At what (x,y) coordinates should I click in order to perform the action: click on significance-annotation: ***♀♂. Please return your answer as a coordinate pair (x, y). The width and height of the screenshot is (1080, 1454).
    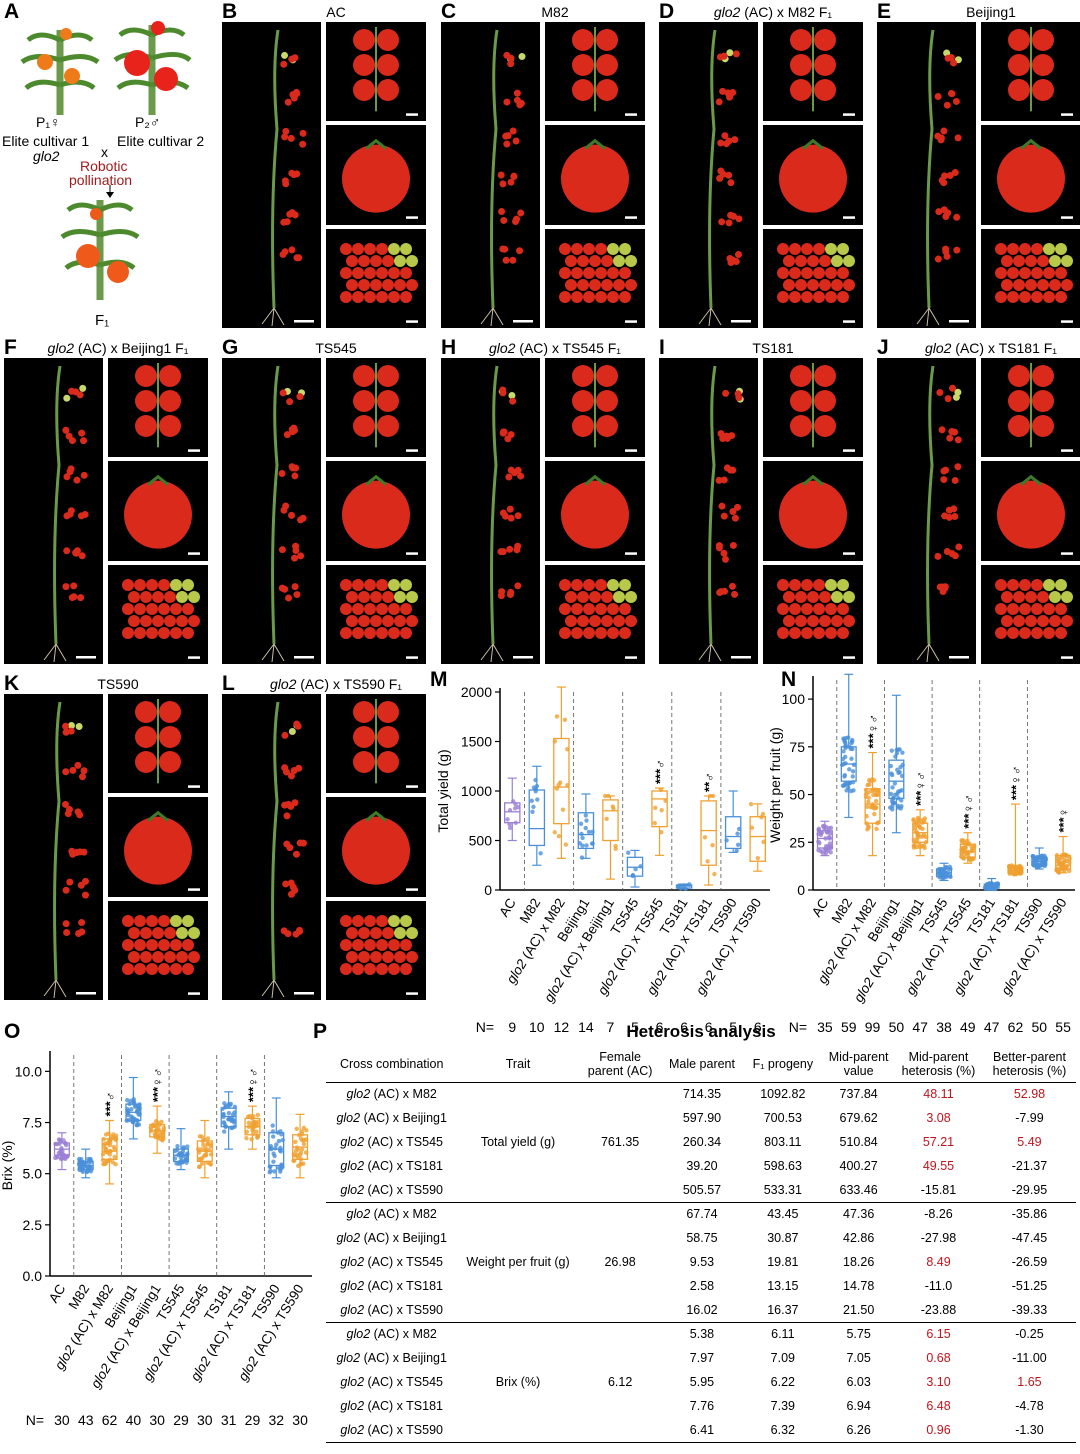
    Looking at the image, I should click on (1015, 782).